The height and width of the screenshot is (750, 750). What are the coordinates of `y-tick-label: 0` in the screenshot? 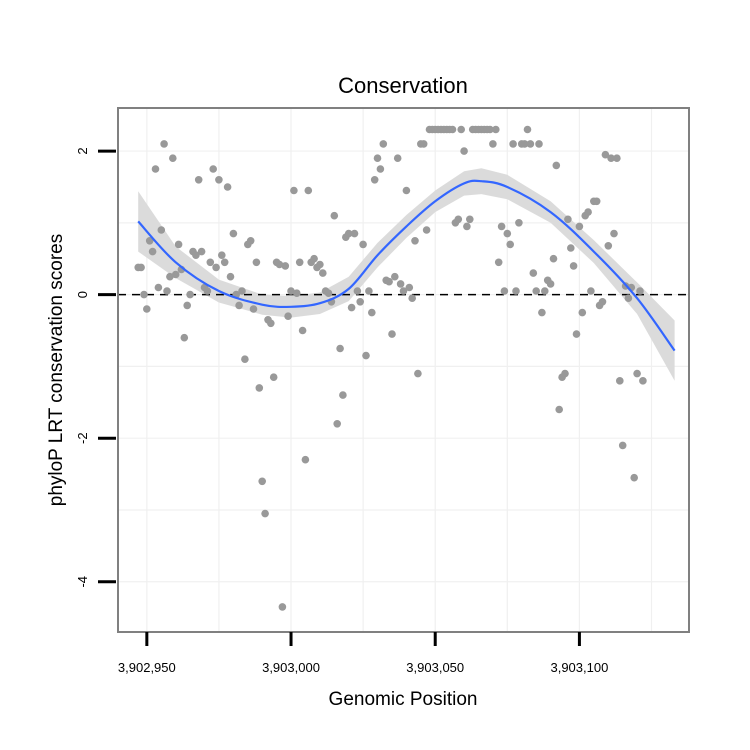 It's located at (82, 294).